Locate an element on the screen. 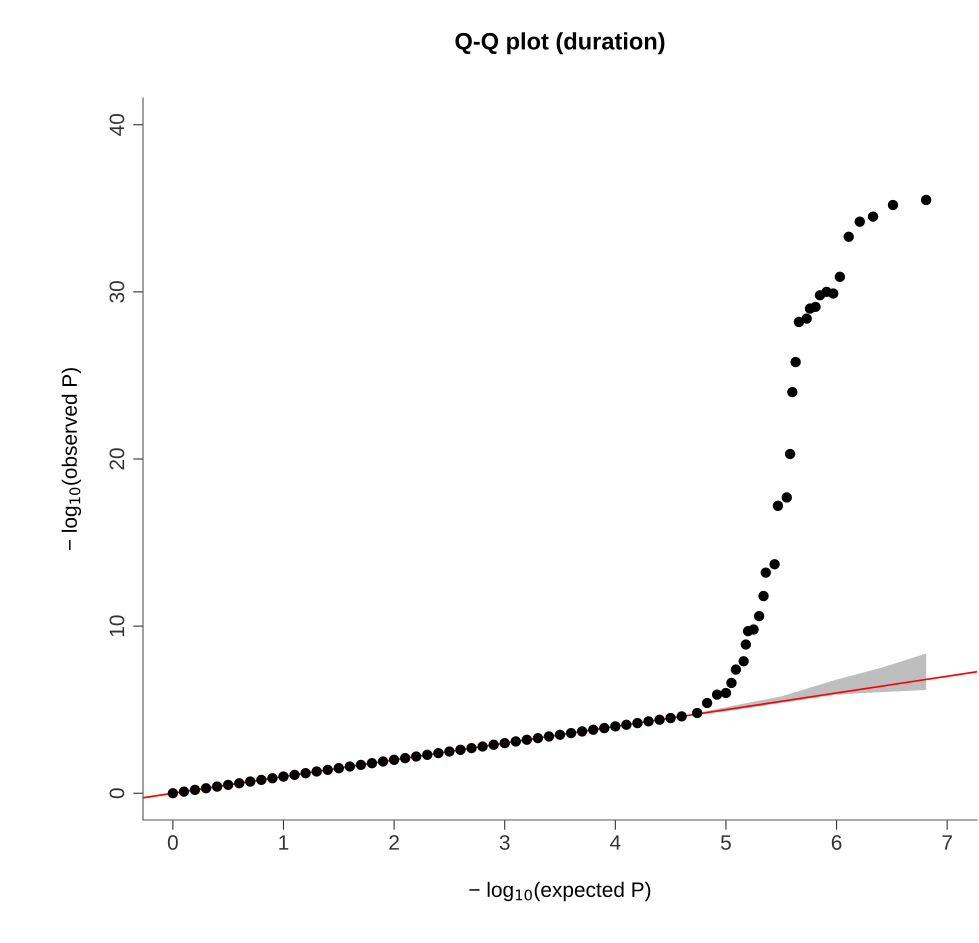 The image size is (979, 943). chart-title: Q-Q plot (duration) is located at coordinates (559, 43).